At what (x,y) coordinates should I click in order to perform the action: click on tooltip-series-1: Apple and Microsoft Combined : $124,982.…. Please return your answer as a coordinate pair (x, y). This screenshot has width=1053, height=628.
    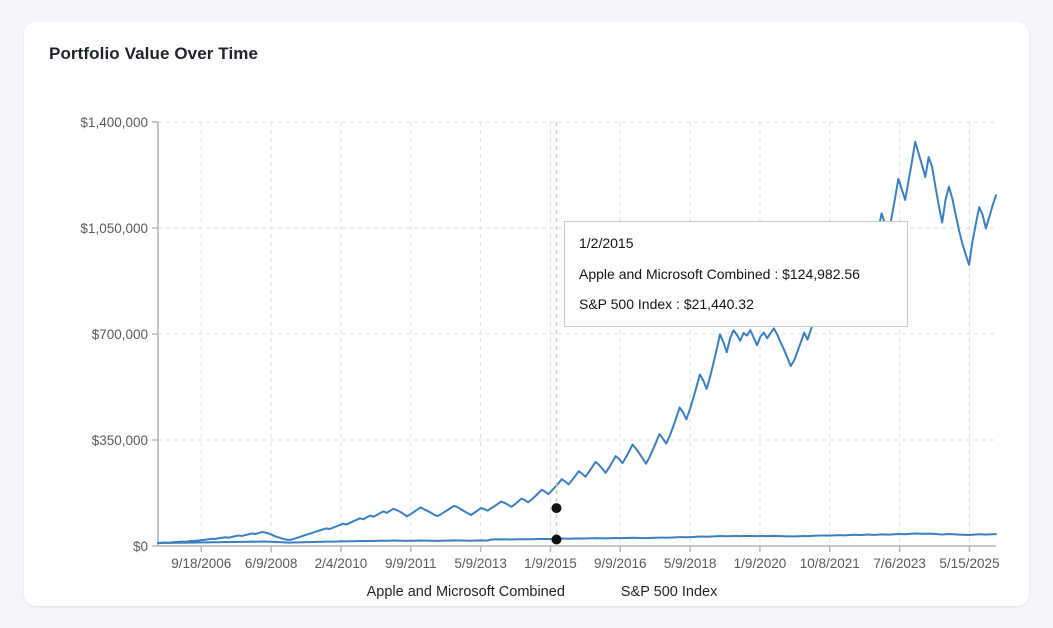
    Looking at the image, I should click on (719, 273).